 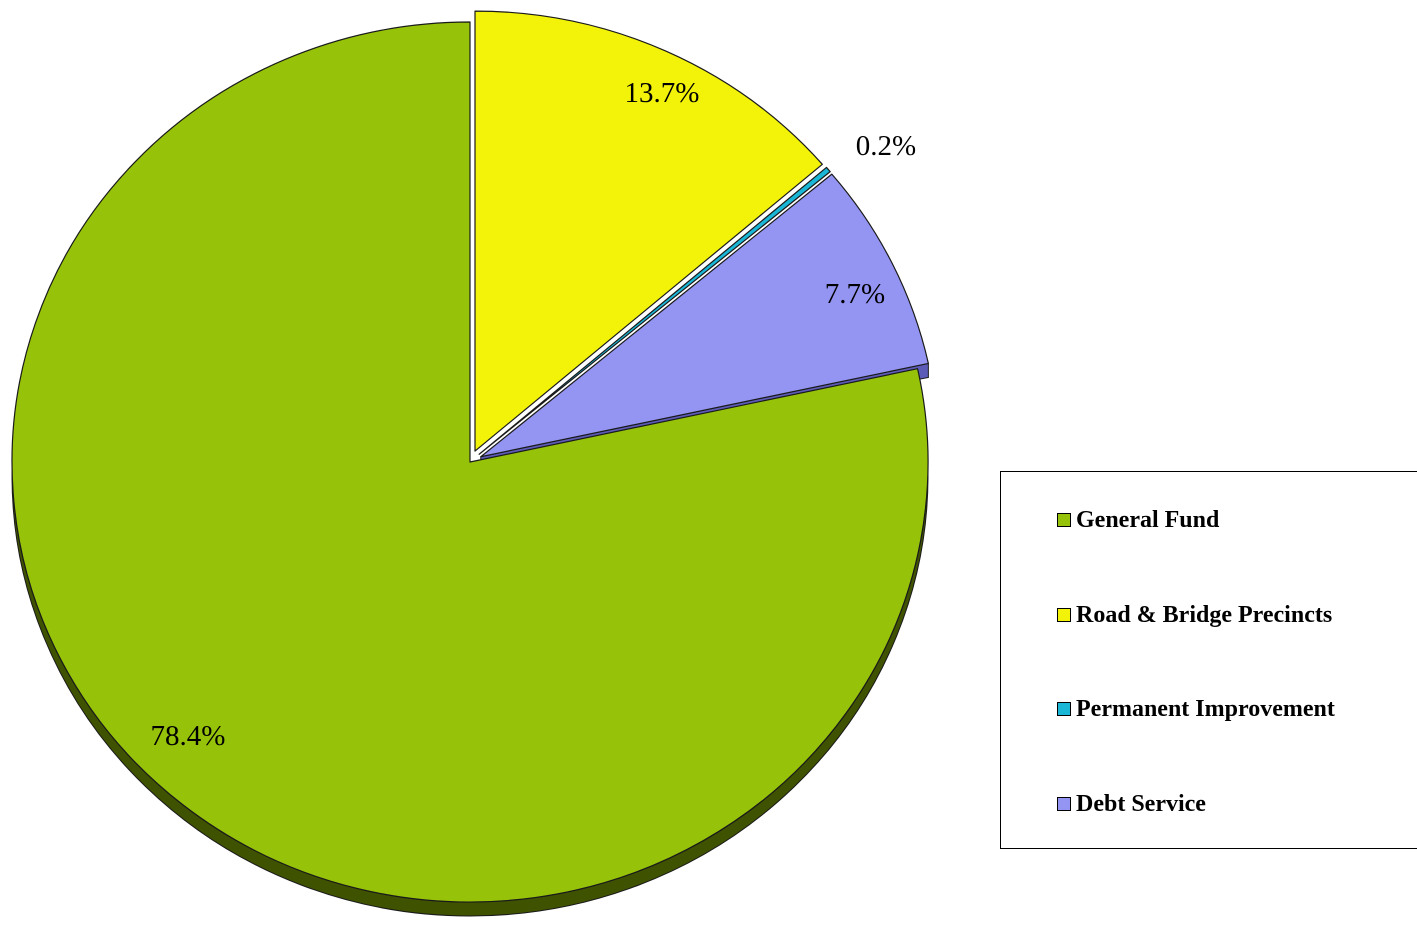 What do you see at coordinates (1064, 520) in the screenshot?
I see `legend-swatch-general-fund` at bounding box center [1064, 520].